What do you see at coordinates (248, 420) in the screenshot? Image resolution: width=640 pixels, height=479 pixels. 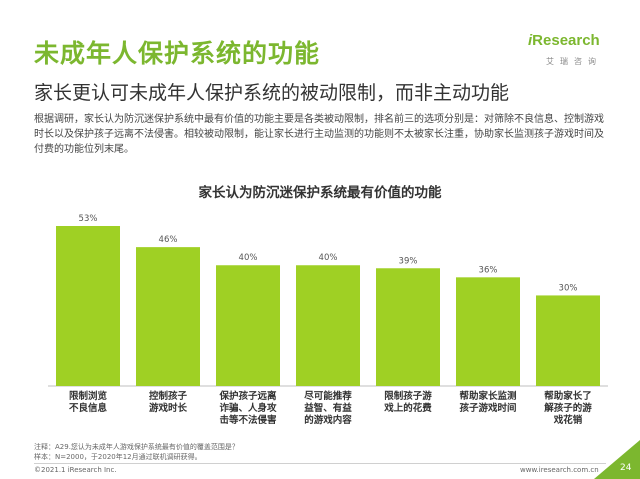 I see `category-label: 击等不法侵害` at bounding box center [248, 420].